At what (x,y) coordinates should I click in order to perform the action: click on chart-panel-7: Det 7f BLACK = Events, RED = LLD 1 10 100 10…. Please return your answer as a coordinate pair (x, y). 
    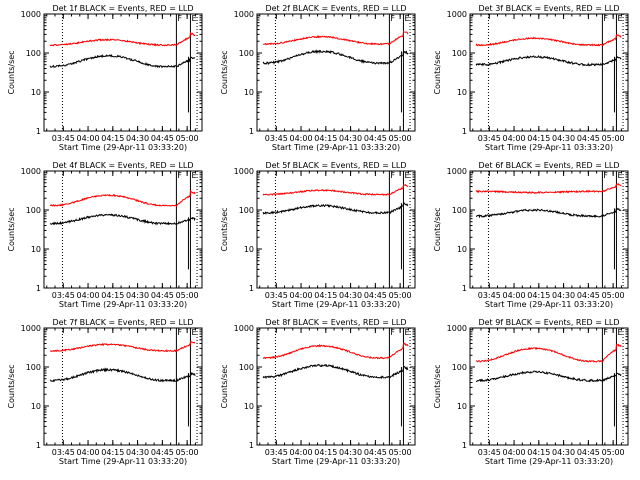
    Looking at the image, I should click on (105, 392).